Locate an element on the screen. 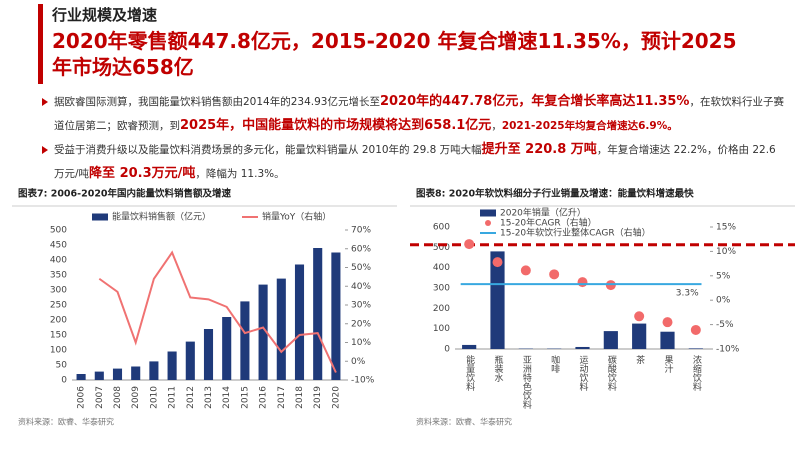 The height and width of the screenshot is (455, 800). x-tick-label: 2017 is located at coordinates (282, 397).